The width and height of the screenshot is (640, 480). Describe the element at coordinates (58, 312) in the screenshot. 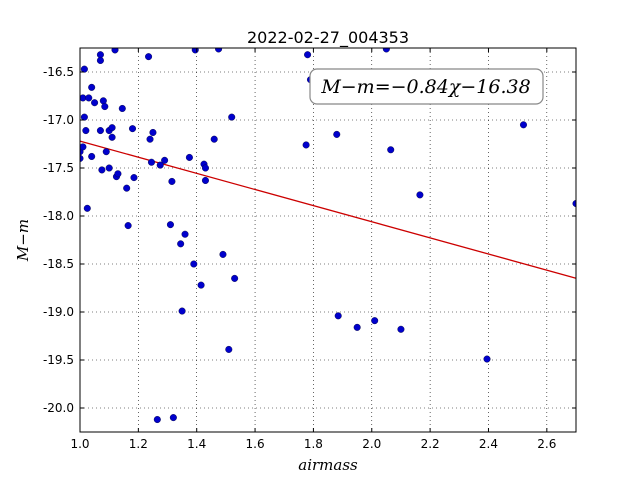

I see `y-tick-label: -19.0` at that location.